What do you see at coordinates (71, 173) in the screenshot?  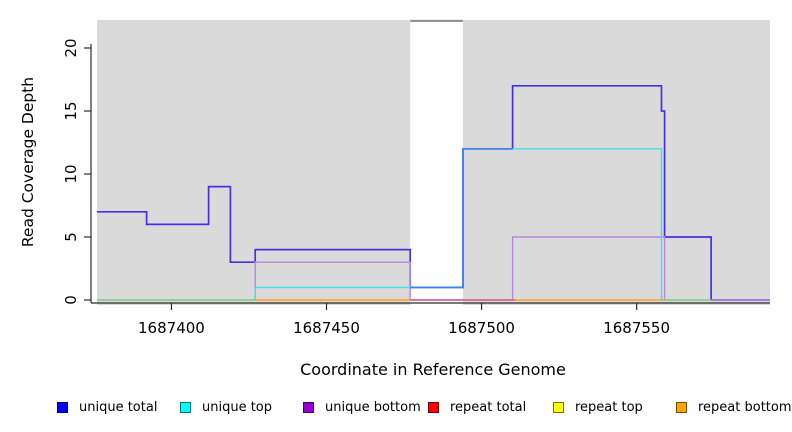 I see `y-tick-label: 10` at bounding box center [71, 173].